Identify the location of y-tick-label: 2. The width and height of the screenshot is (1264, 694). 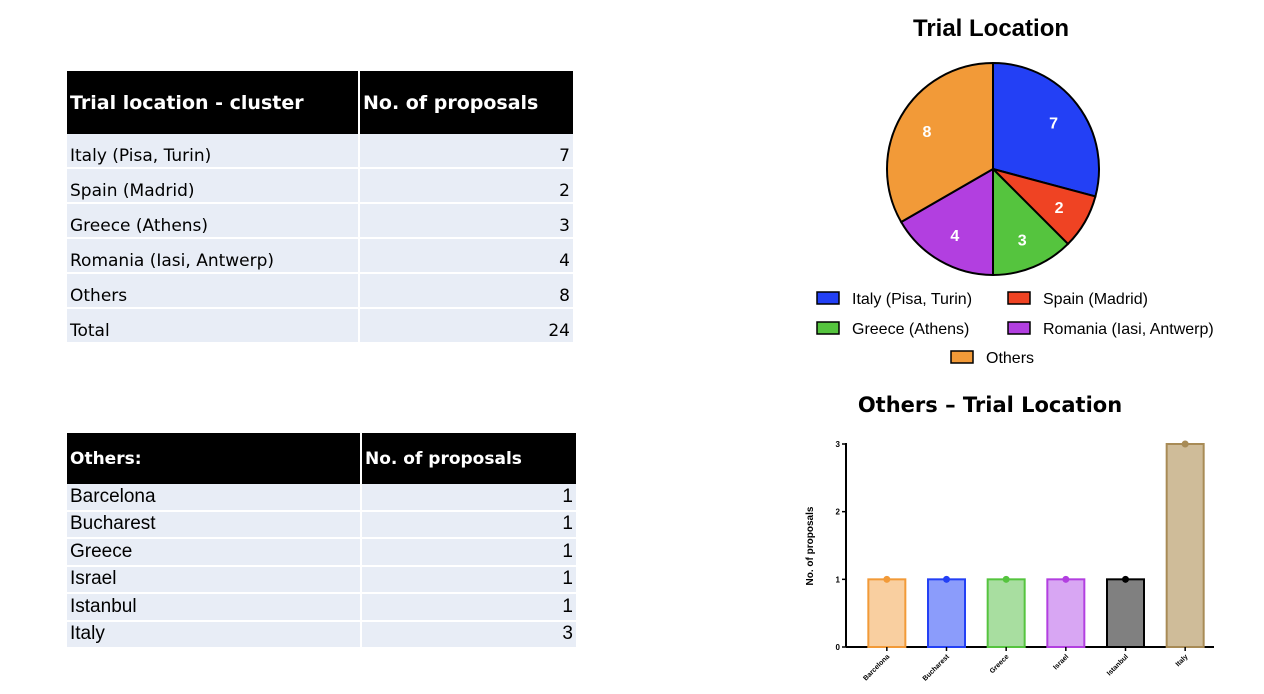
(838, 512).